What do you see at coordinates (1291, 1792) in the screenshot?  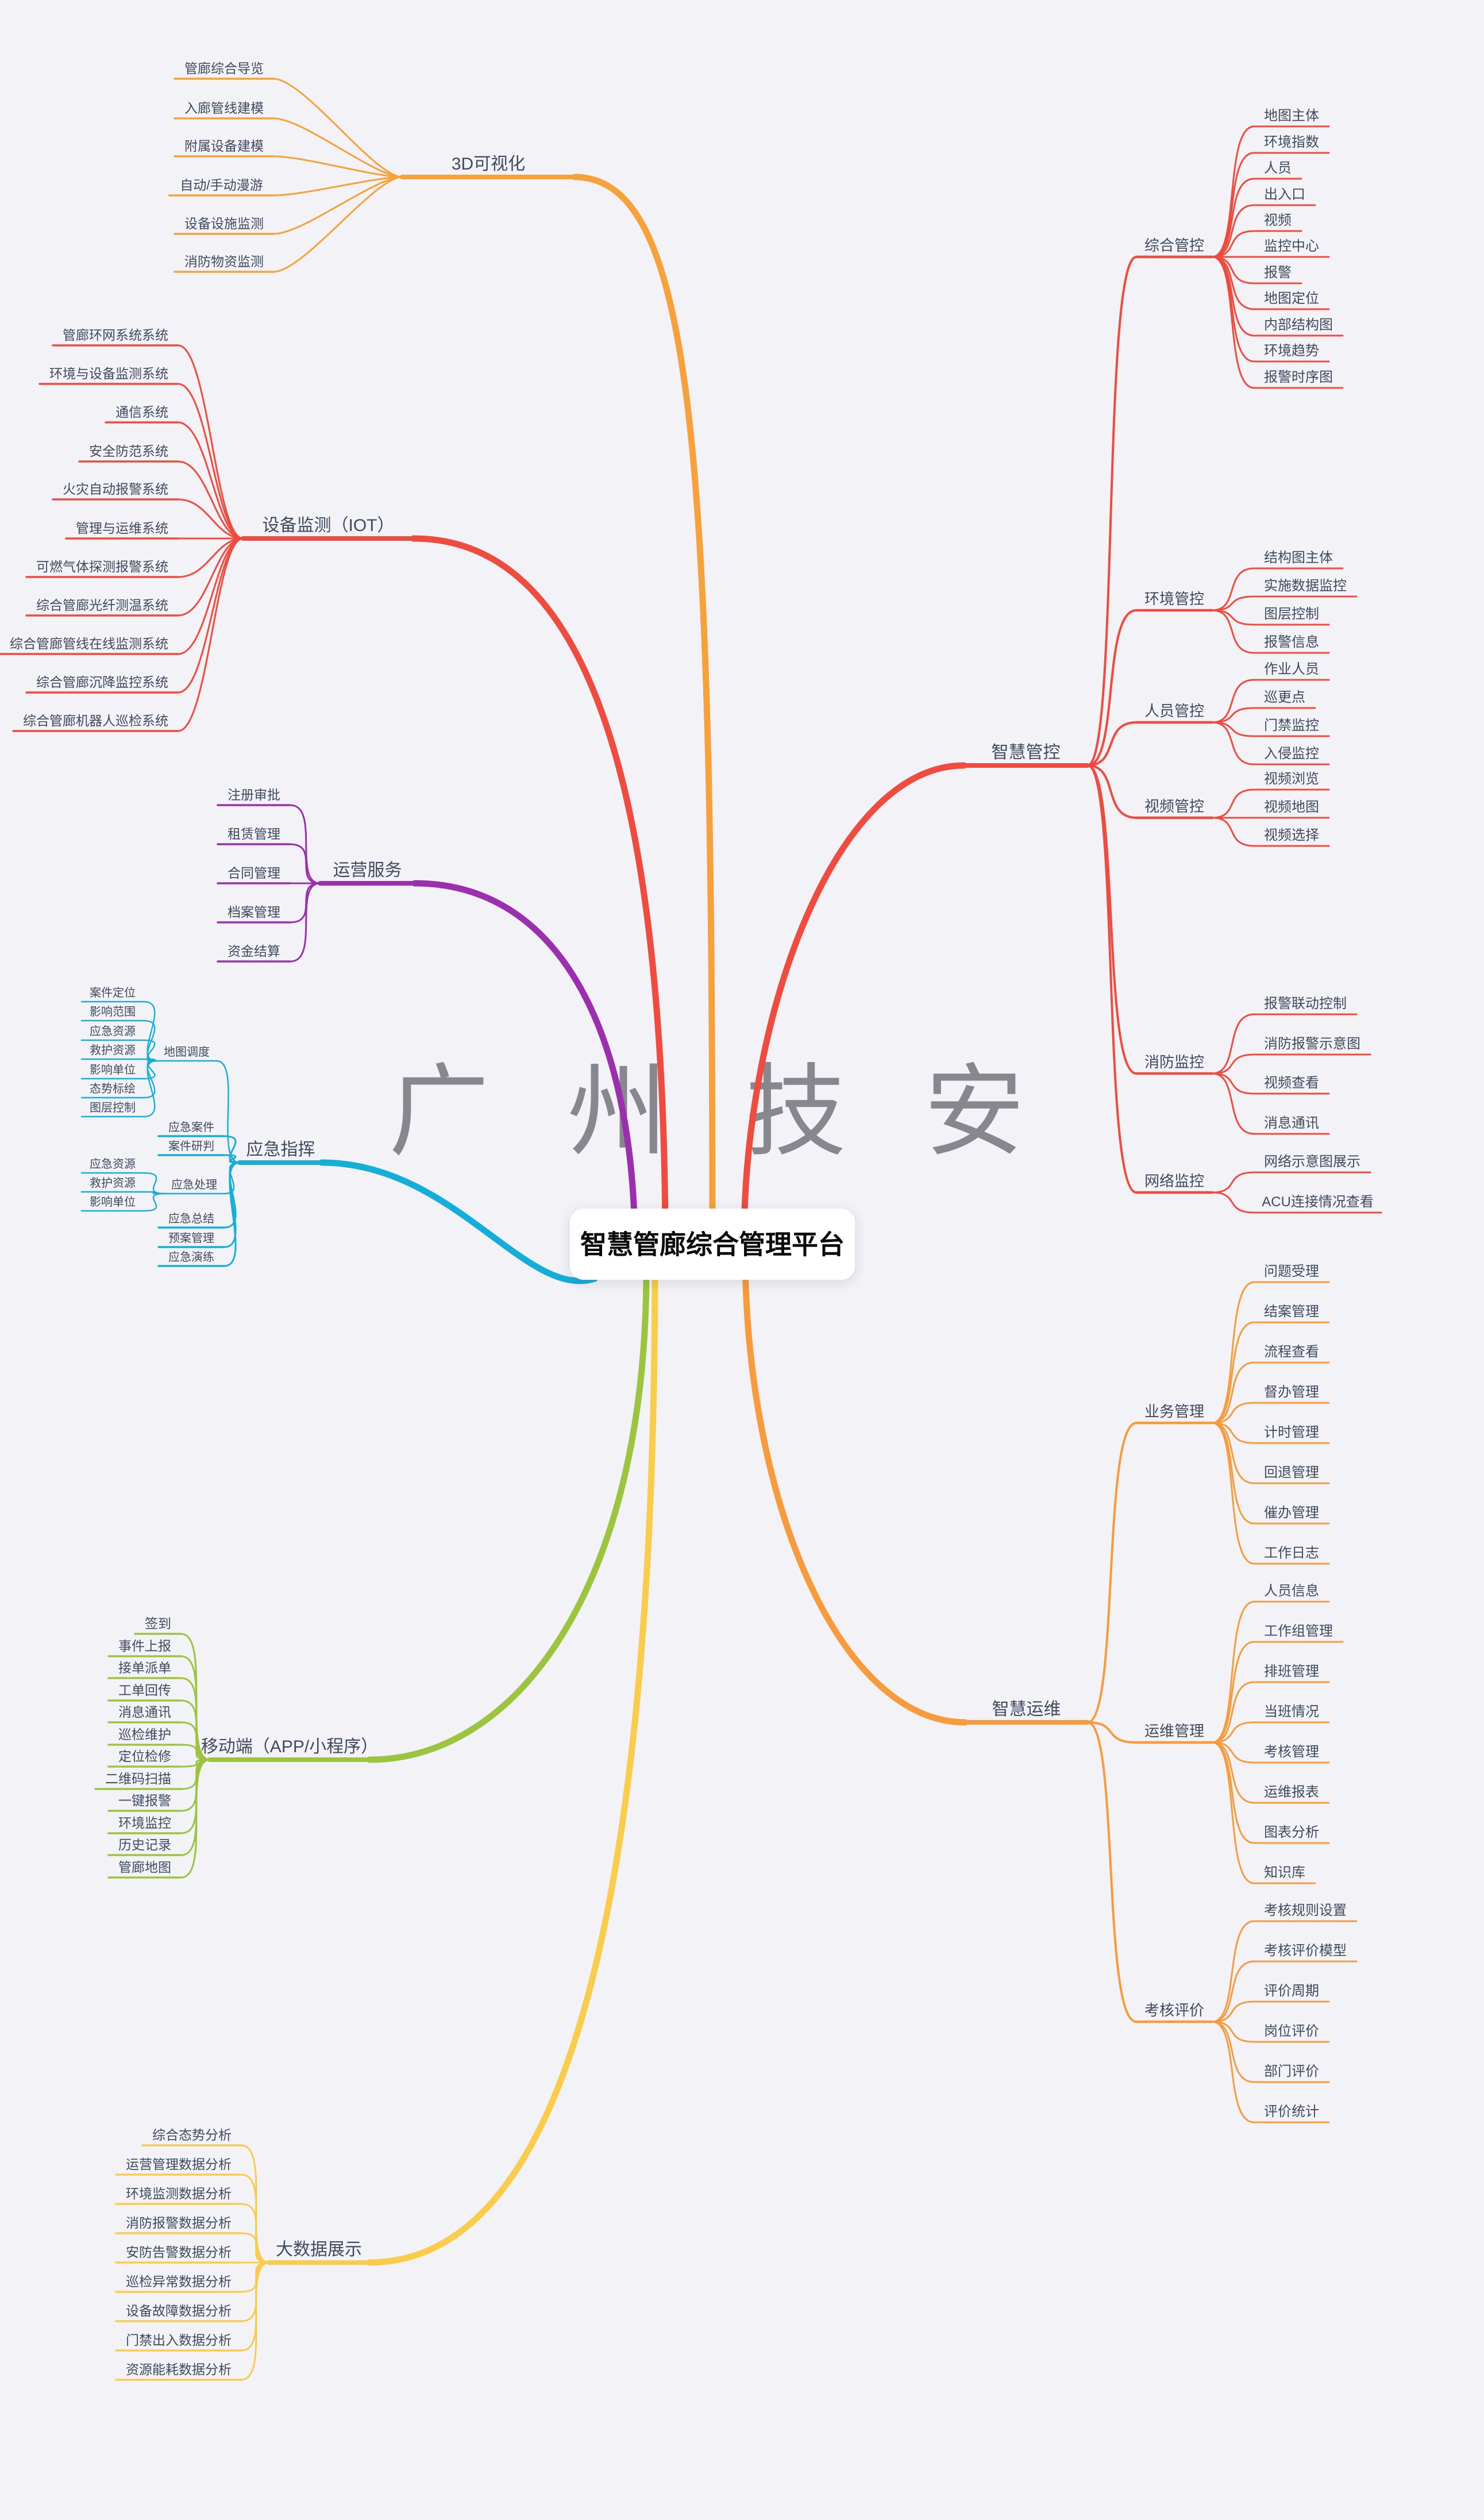 I see `leaf-label: 运维报表` at bounding box center [1291, 1792].